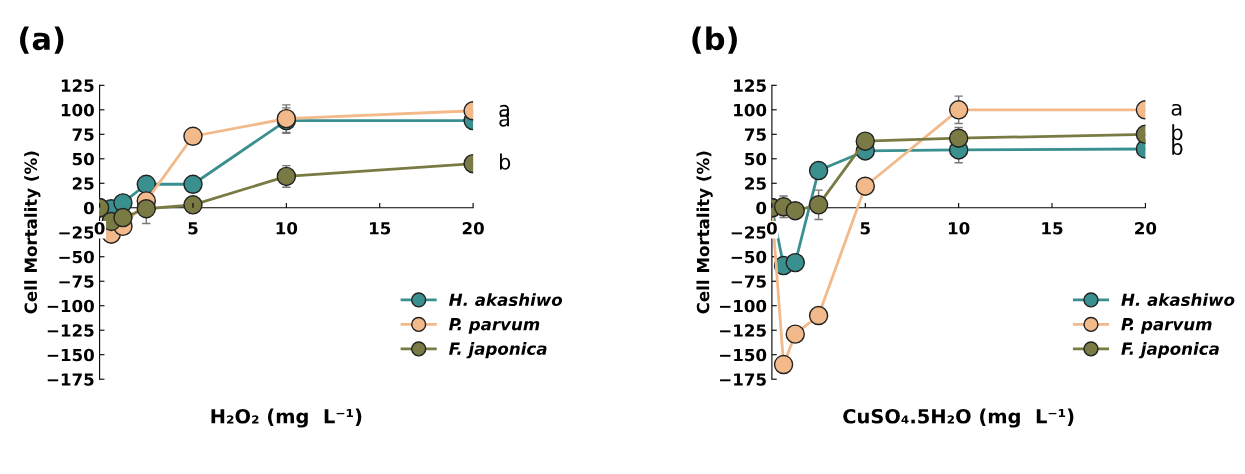  I want to click on chart-title: (a), so click(42, 40).